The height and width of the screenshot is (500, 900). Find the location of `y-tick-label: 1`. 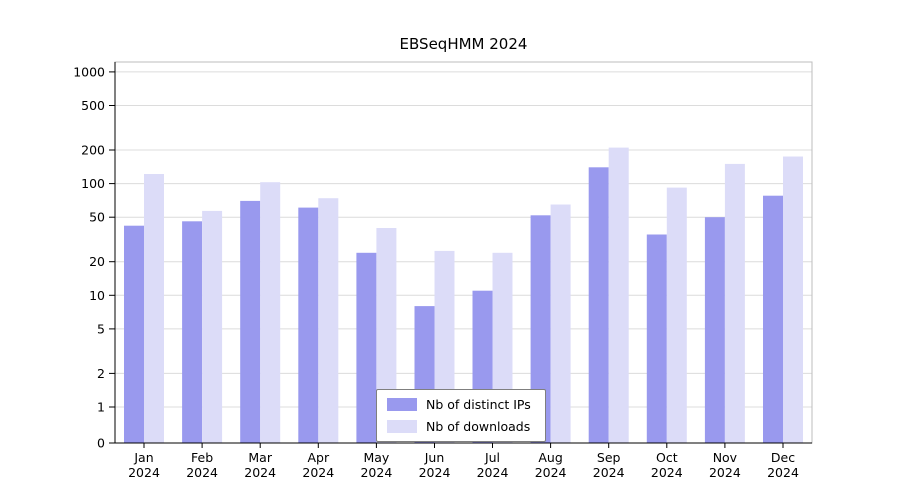

y-tick-label: 1 is located at coordinates (101, 407).